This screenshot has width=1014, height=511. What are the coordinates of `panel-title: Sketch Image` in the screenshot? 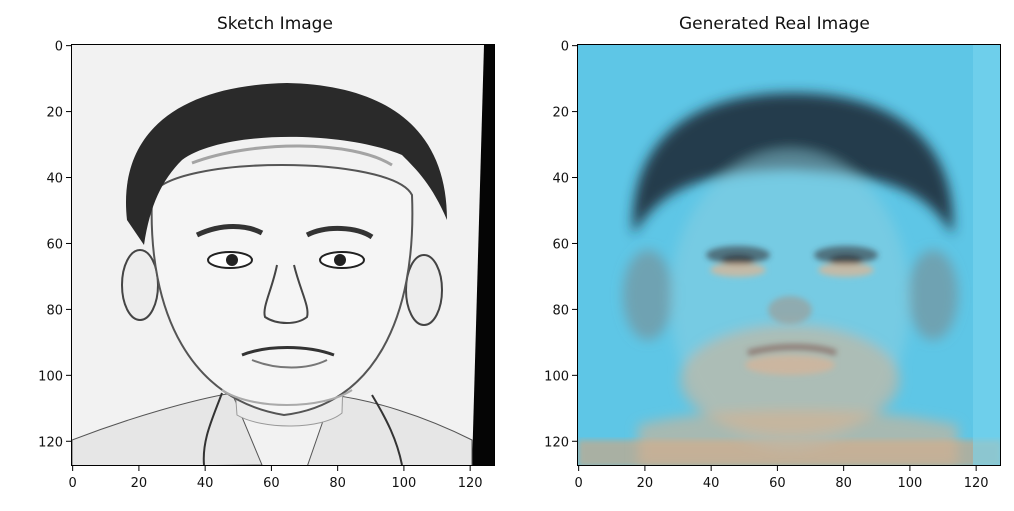 It's located at (275, 24).